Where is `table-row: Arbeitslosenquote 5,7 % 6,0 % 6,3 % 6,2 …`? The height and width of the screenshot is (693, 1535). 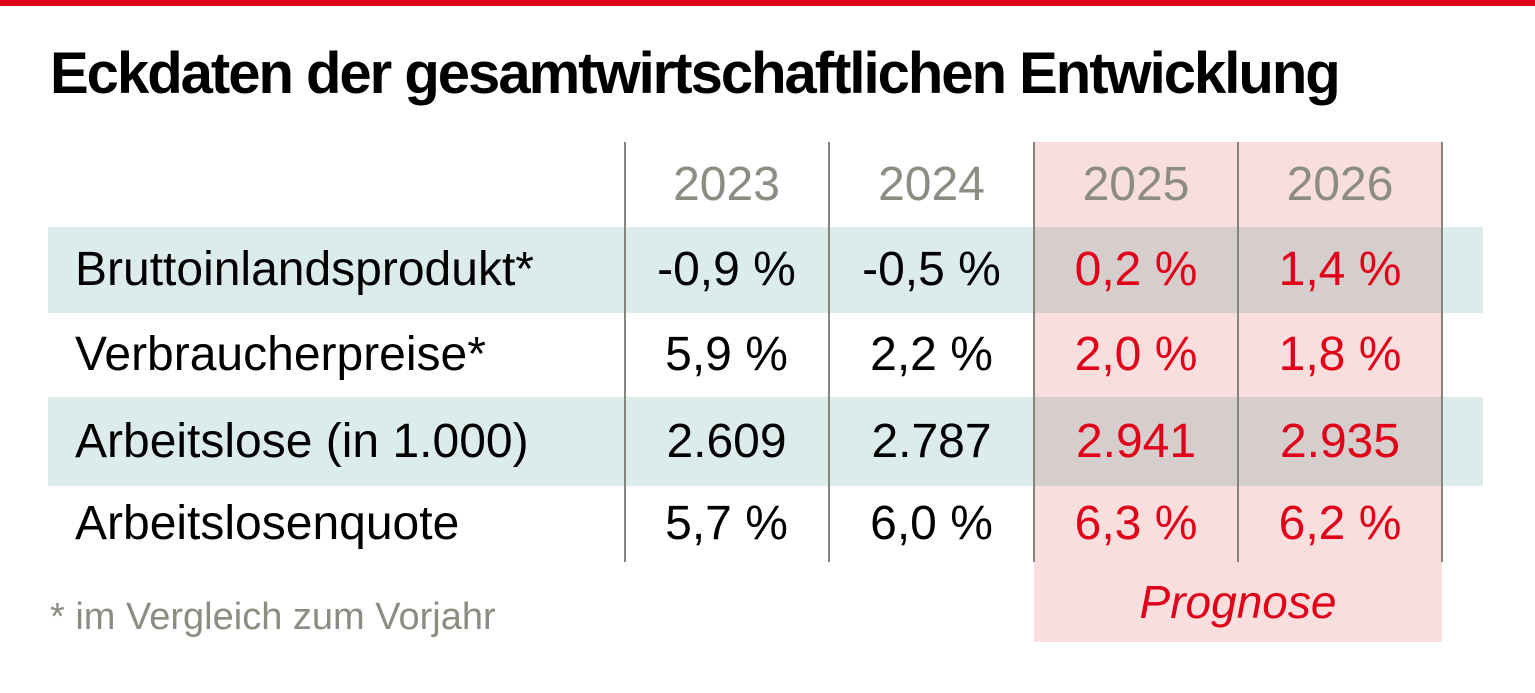
table-row: Arbeitslosenquote 5,7 % 6,0 % 6,3 % 6,2 … is located at coordinates (767, 524).